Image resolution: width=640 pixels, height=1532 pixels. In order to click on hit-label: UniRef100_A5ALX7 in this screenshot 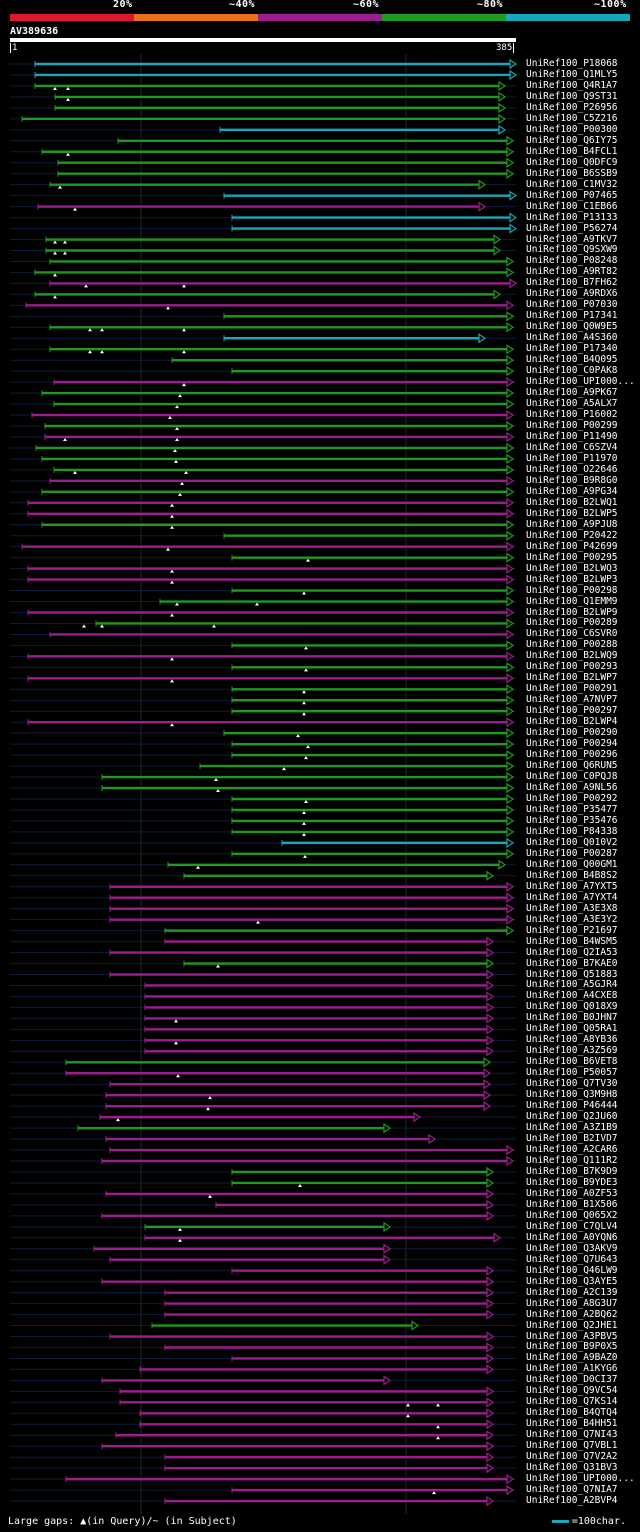, I will do `click(572, 404)`.